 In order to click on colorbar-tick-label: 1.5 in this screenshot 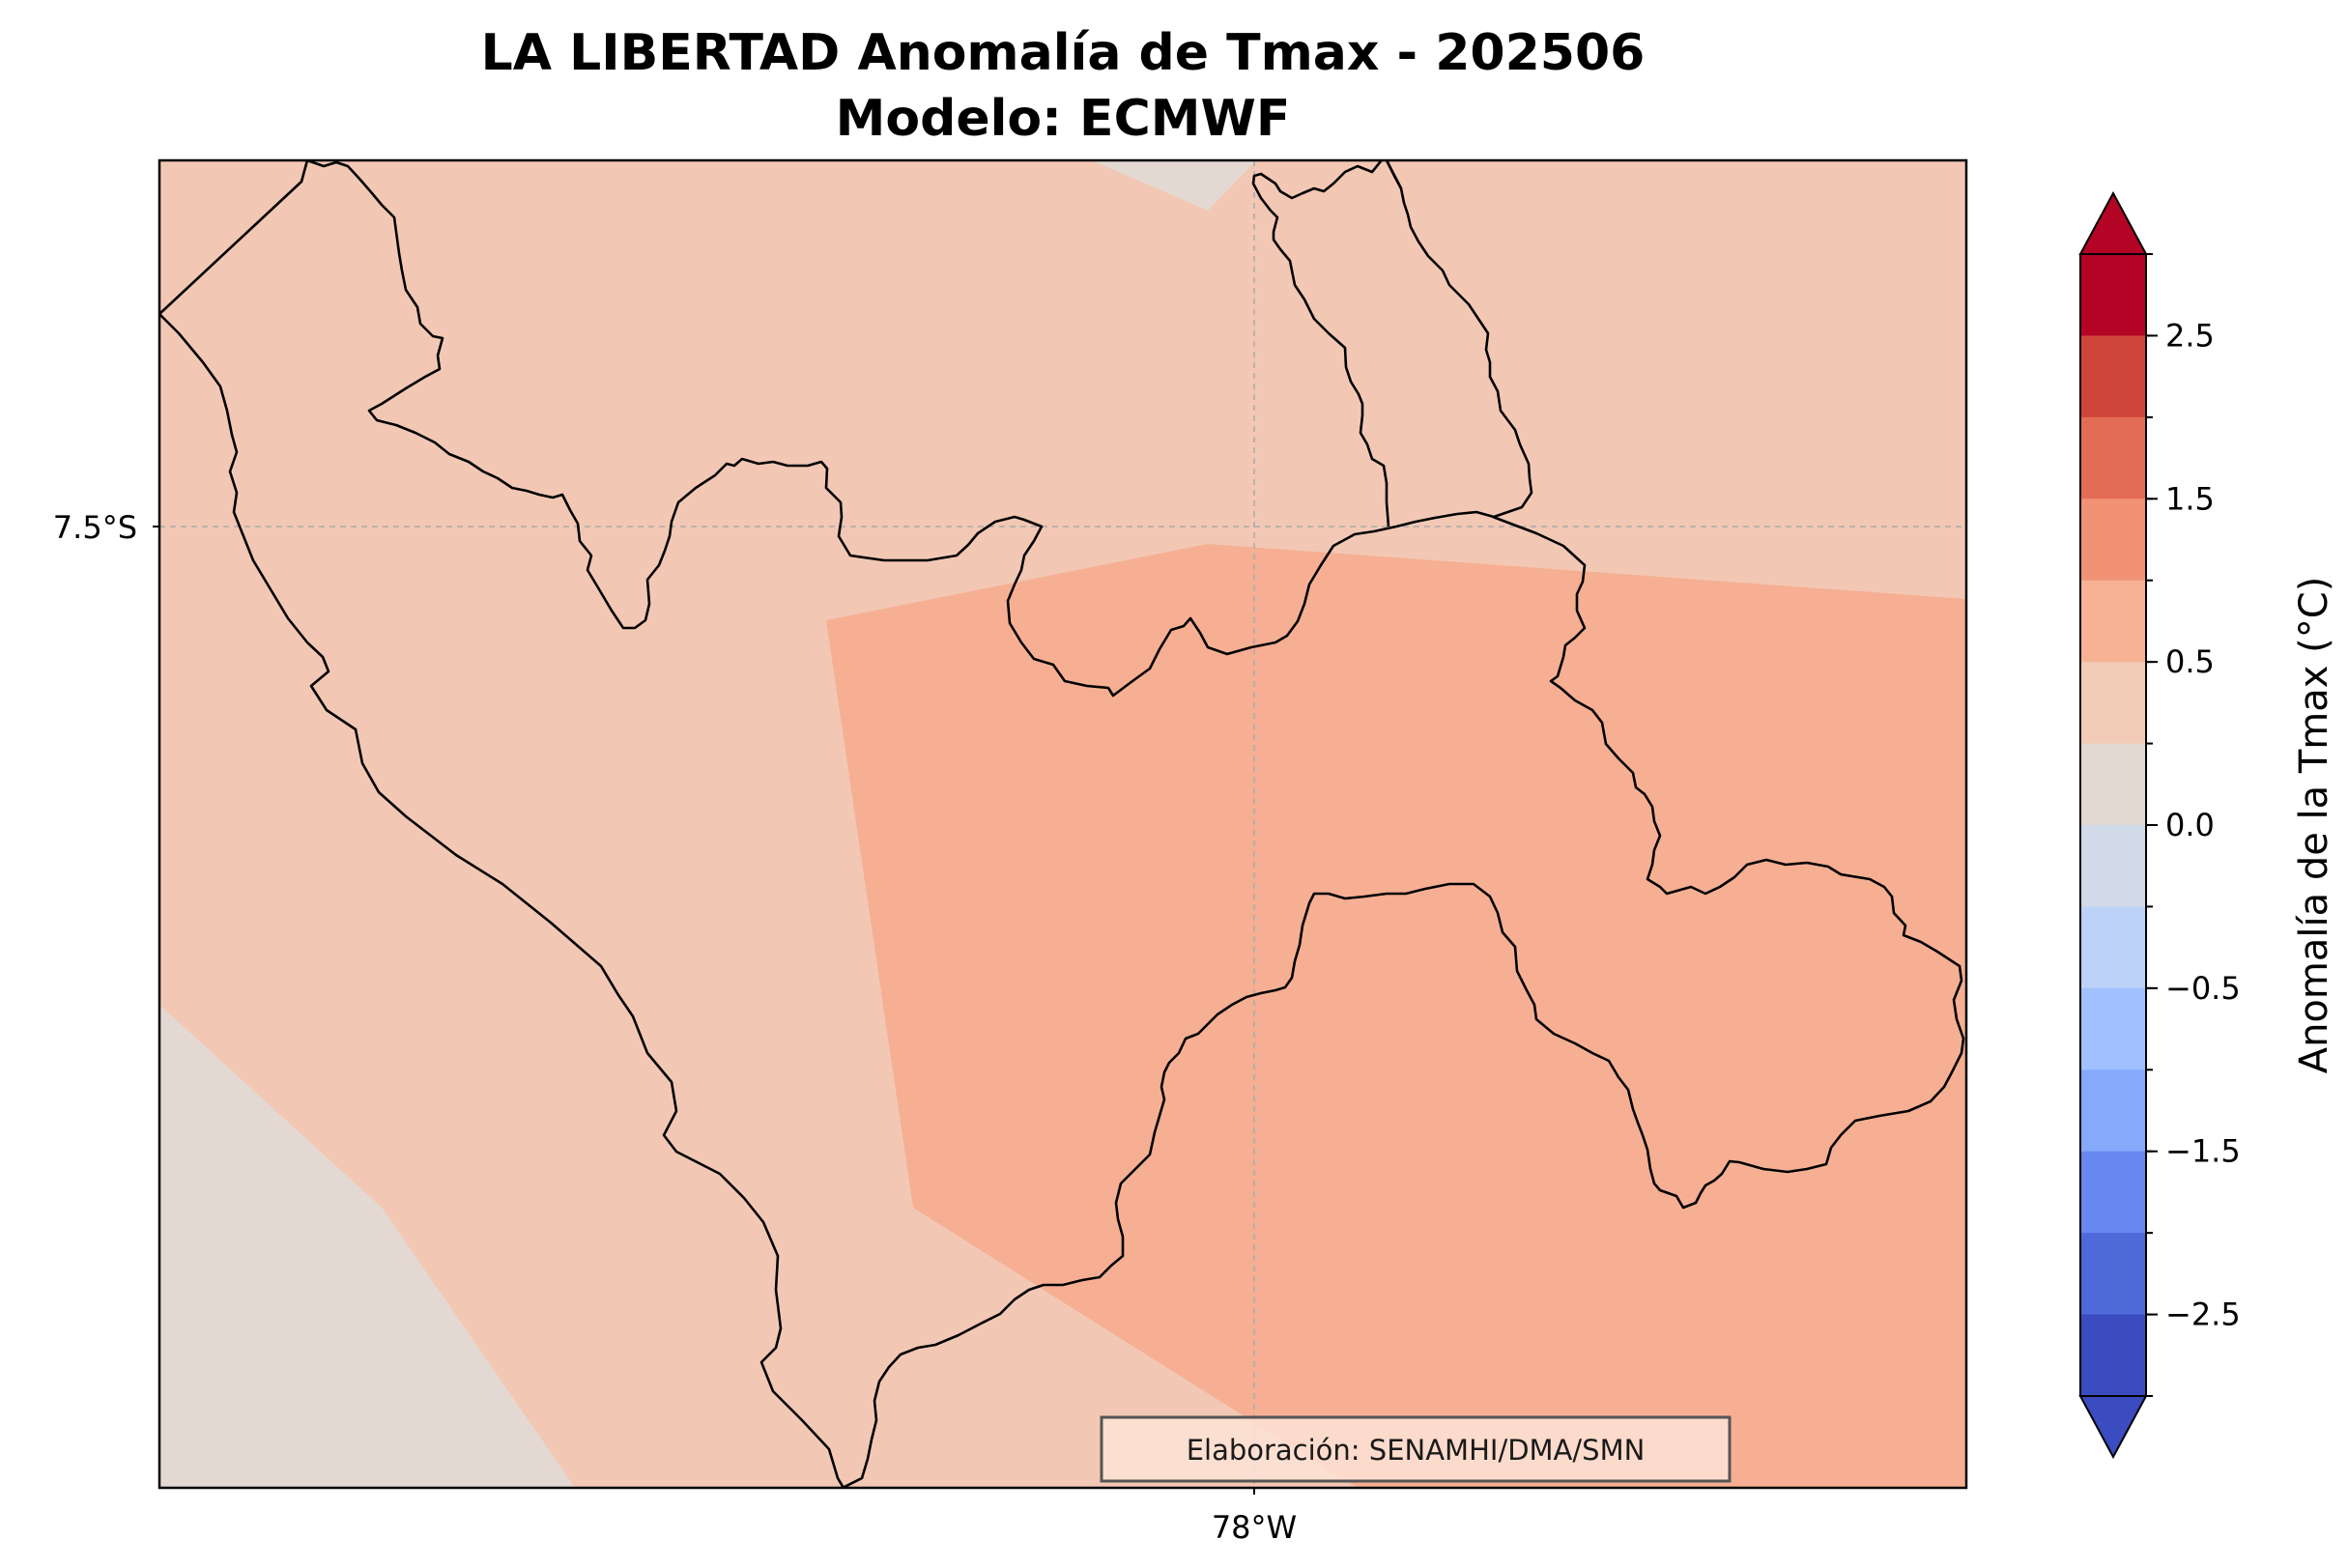, I will do `click(2190, 498)`.